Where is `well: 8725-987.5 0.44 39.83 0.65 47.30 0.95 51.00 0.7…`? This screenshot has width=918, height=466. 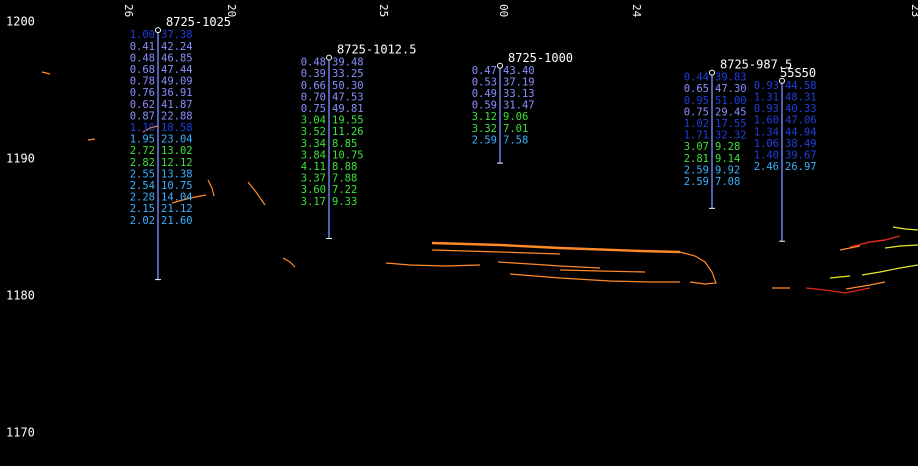
well: 8725-987.5 0.44 39.83 0.65 47.30 0.95 51.00 0.7… is located at coordinates (738, 133).